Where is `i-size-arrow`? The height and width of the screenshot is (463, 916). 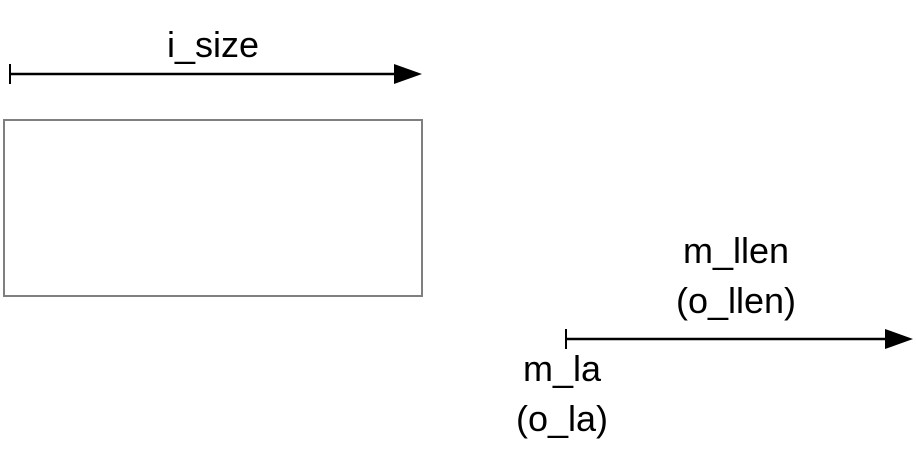
i-size-arrow is located at coordinates (215, 74).